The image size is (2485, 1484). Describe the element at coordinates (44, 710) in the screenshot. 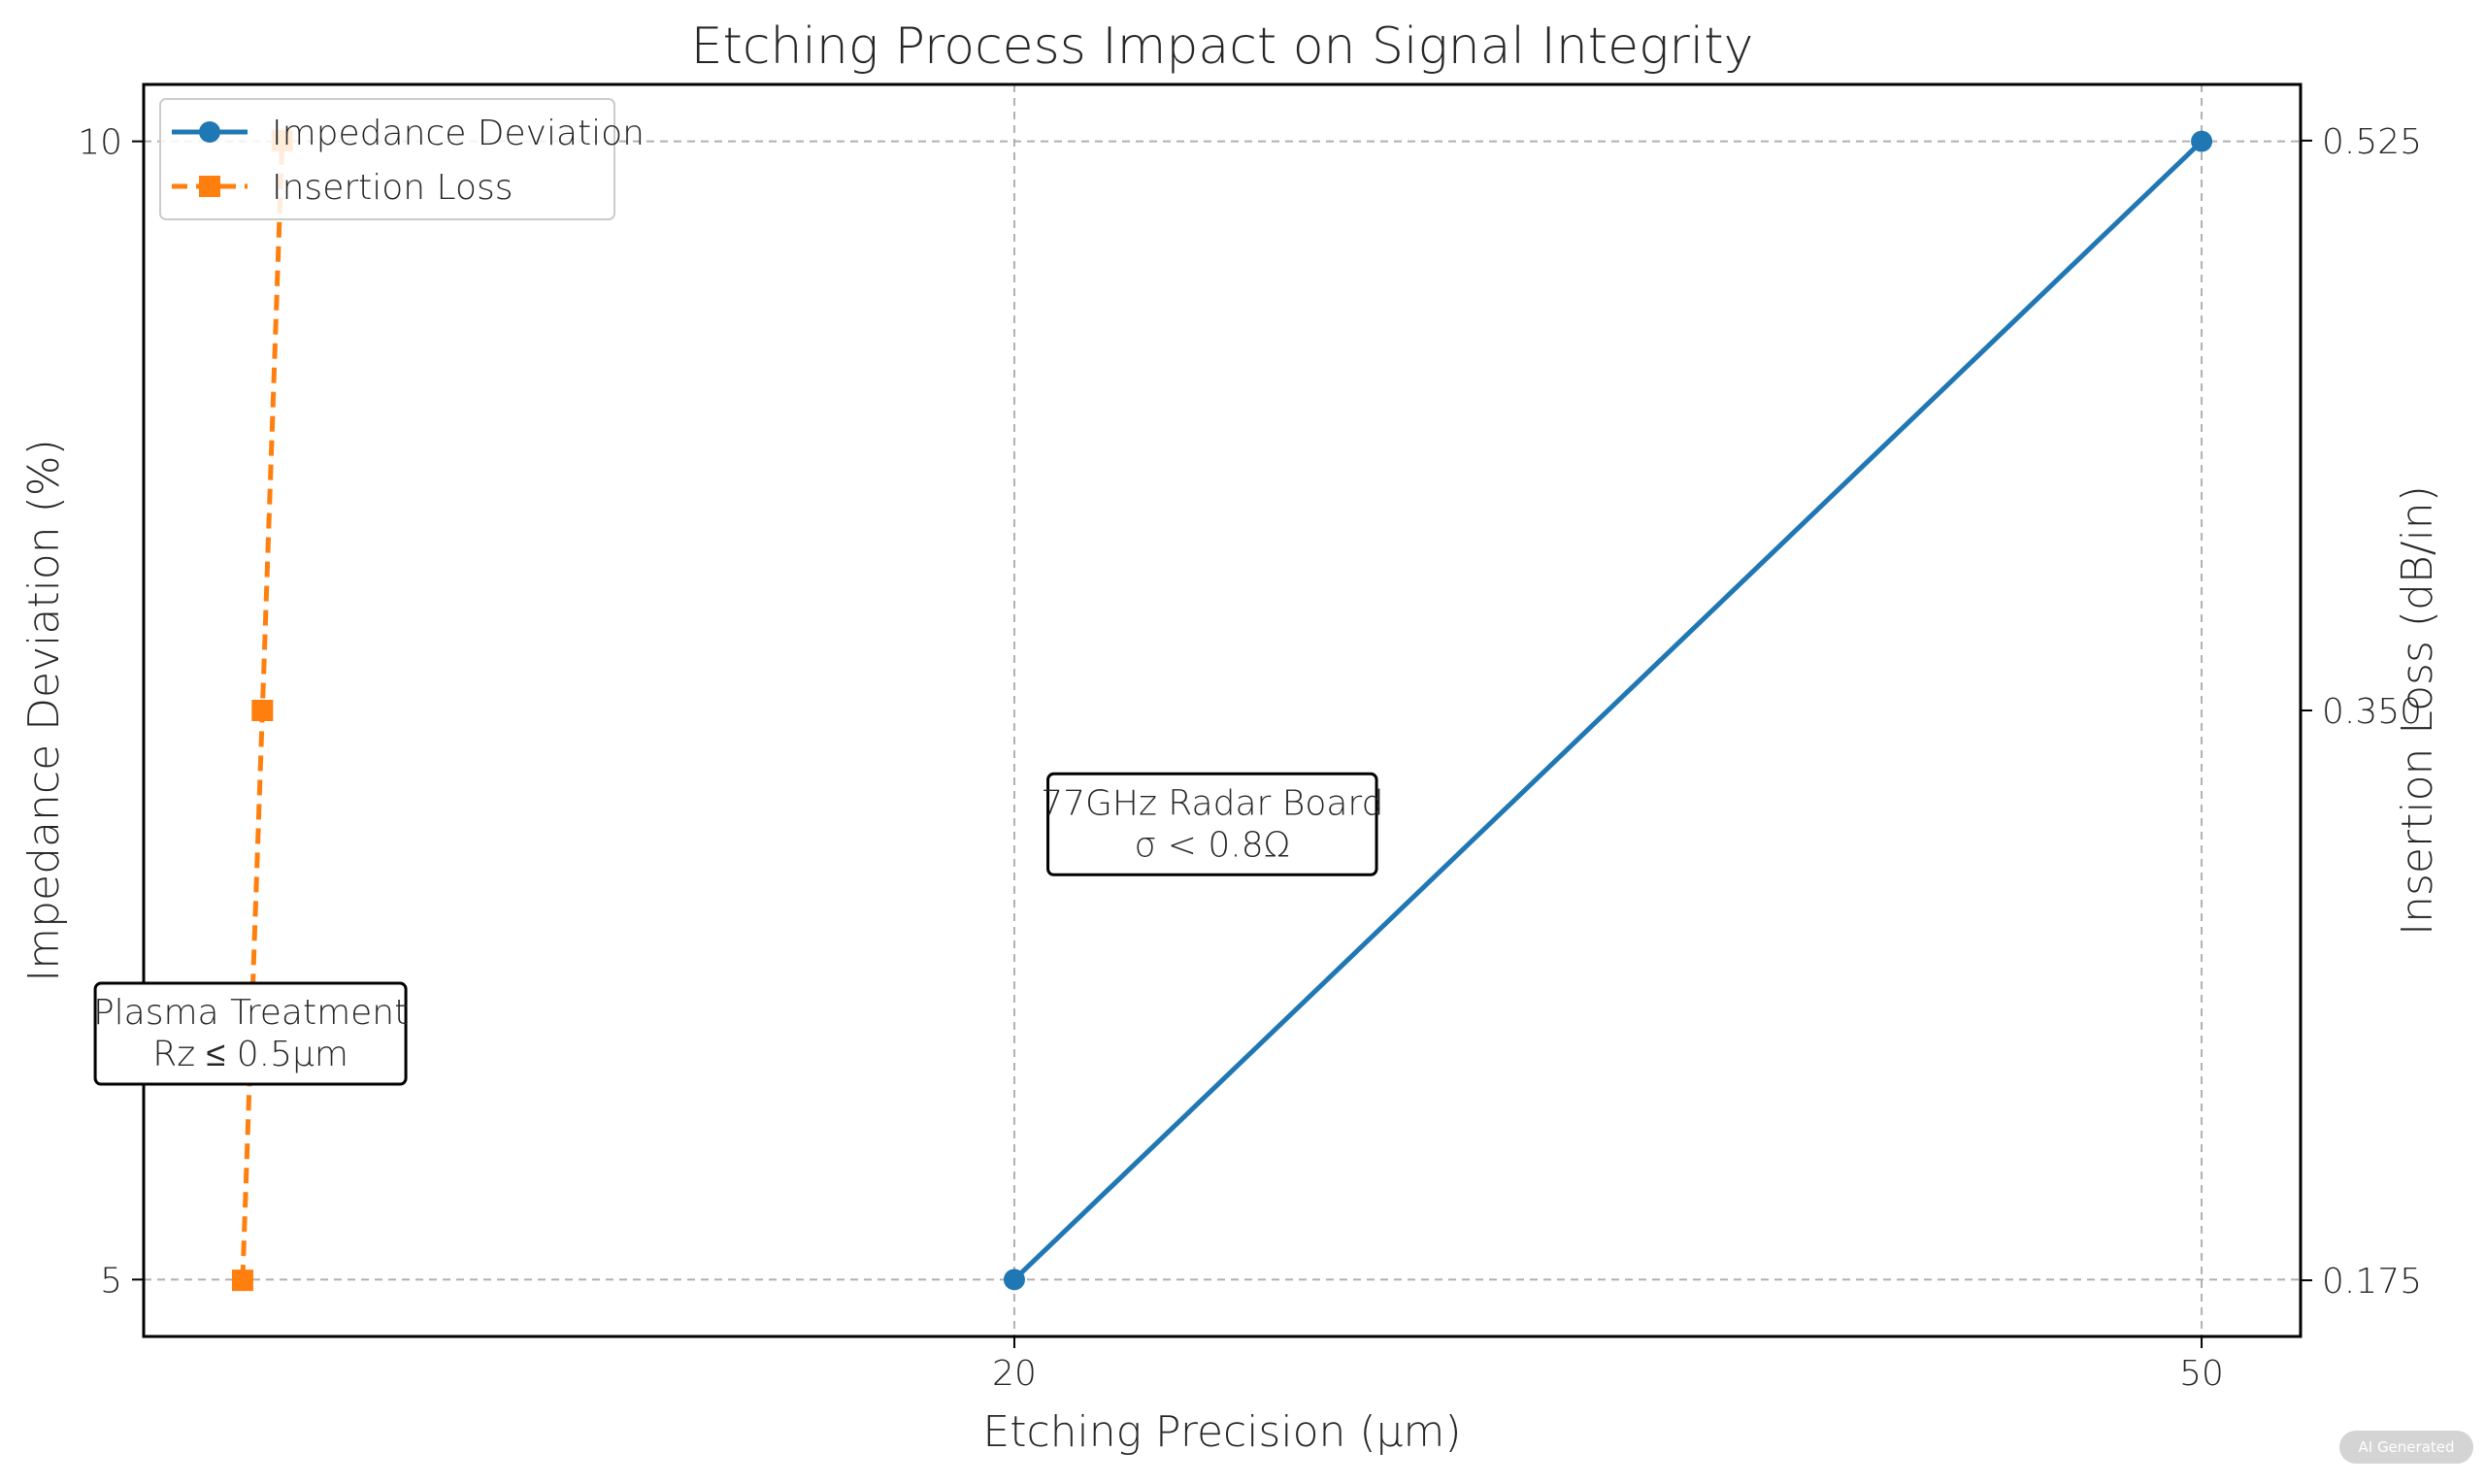

I see `y-axis-label: Impedance Deviation (%)` at that location.